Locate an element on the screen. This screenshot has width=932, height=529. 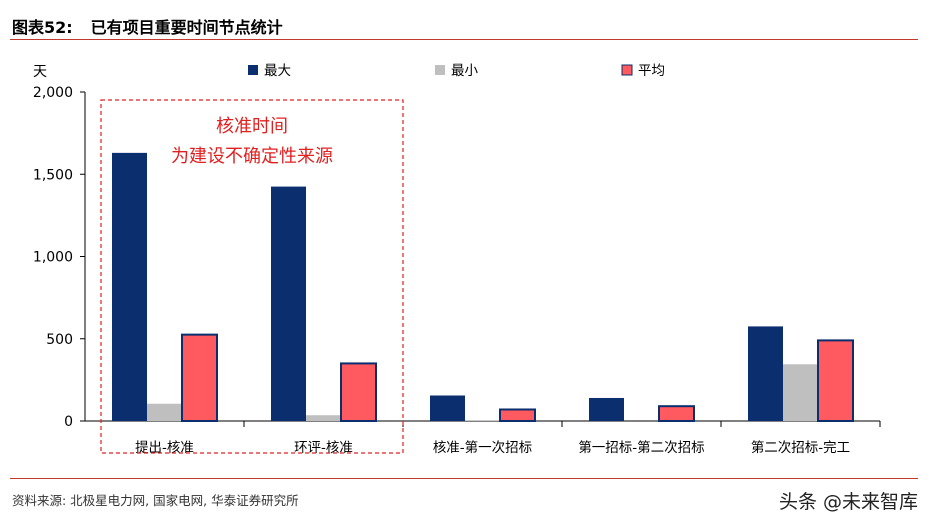
legend-label: 最小 is located at coordinates (464, 71).